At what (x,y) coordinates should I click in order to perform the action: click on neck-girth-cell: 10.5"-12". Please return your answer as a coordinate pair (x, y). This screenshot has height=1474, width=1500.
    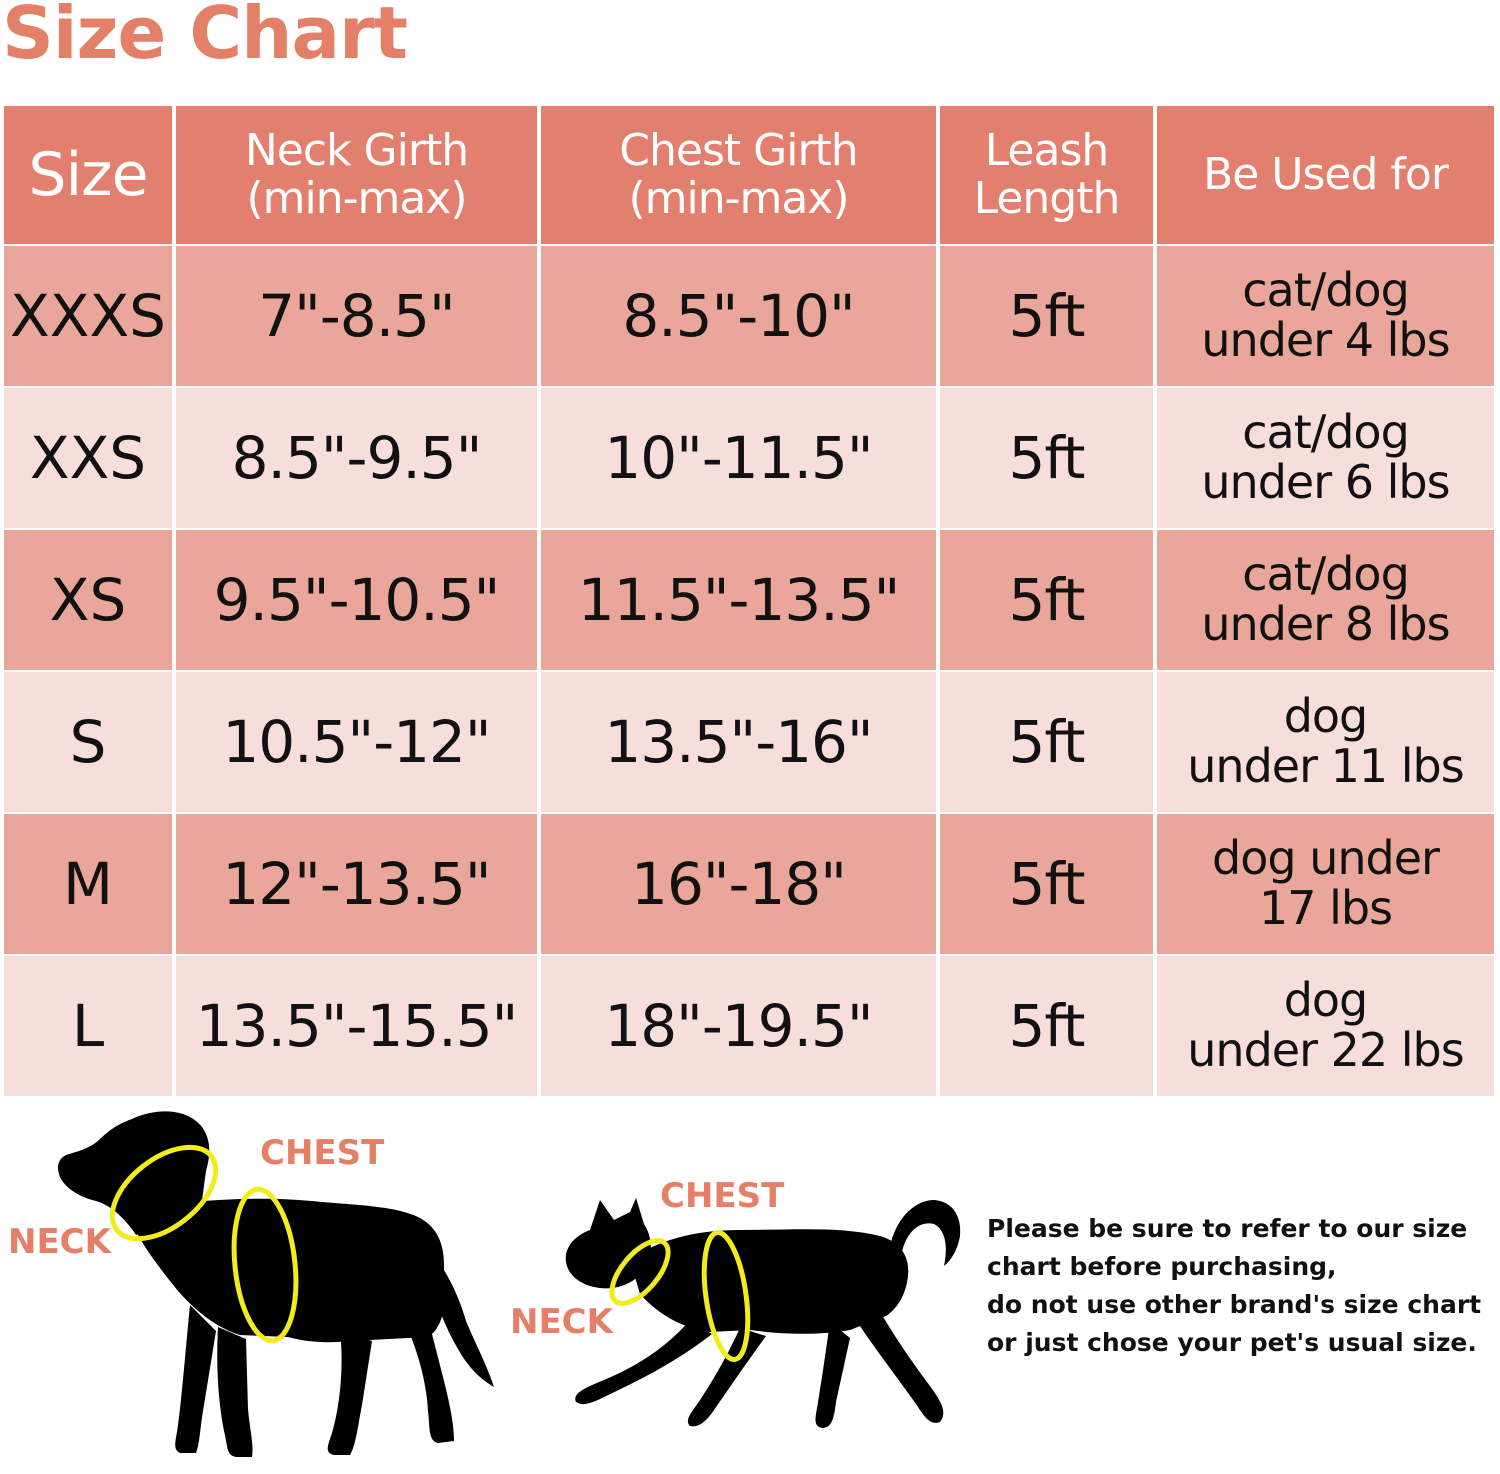
    Looking at the image, I should click on (356, 742).